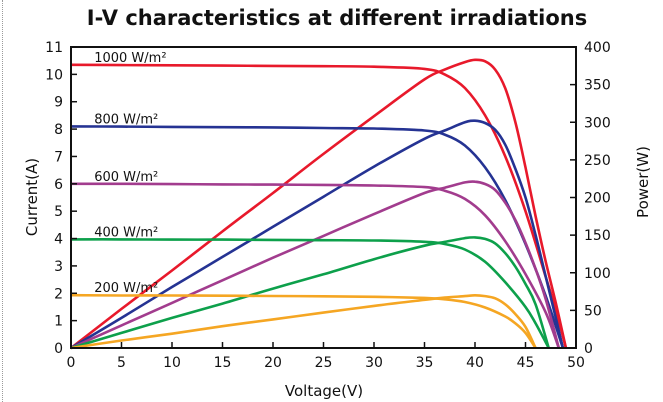 Image resolution: width=663 pixels, height=402 pixels. I want to click on x-axis-title: Voltage(V), so click(324, 391).